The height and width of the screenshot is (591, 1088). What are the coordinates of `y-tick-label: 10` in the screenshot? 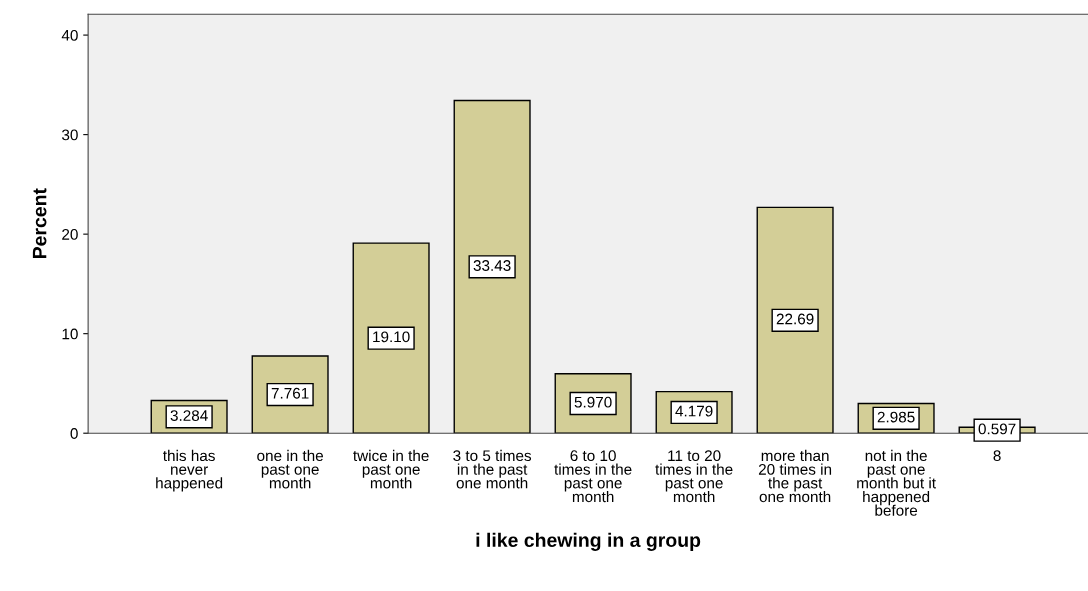 It's located at (70, 334).